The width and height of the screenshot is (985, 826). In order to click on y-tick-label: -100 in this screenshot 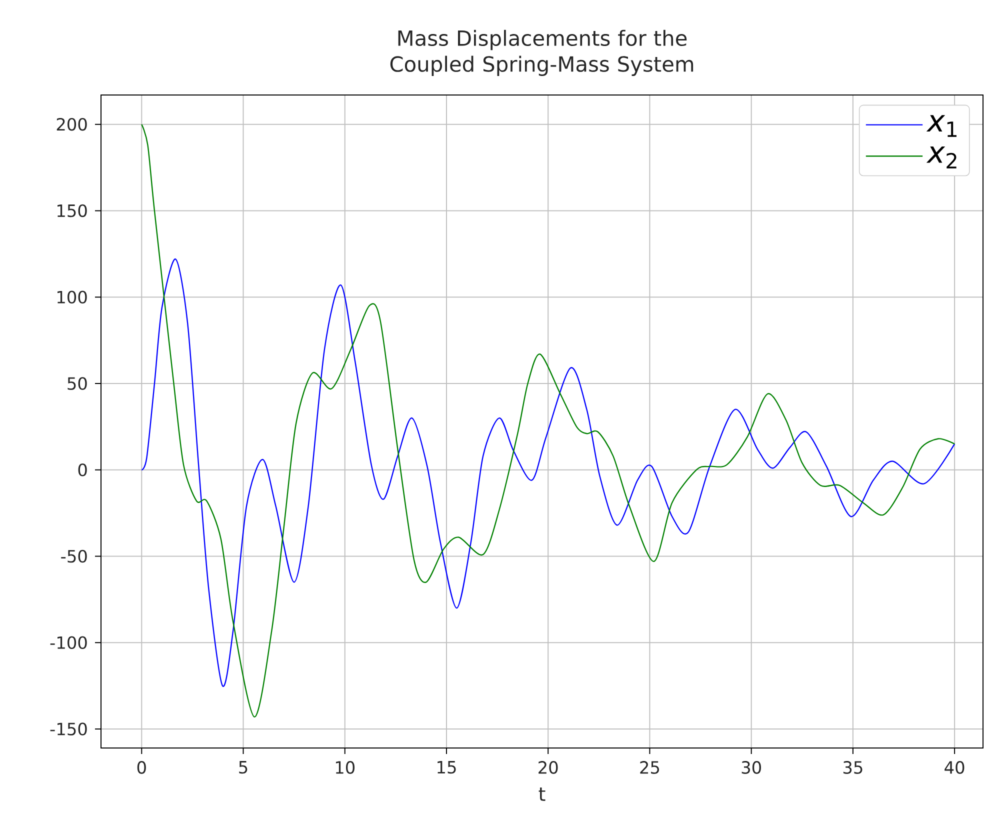, I will do `click(68, 643)`.